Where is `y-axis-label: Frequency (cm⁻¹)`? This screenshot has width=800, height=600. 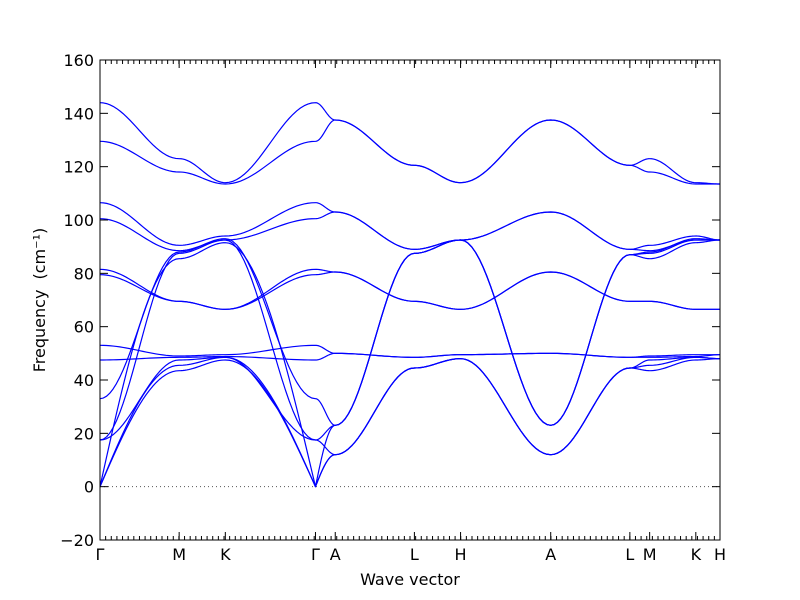 y-axis-label: Frequency (cm⁻¹) is located at coordinates (39, 300).